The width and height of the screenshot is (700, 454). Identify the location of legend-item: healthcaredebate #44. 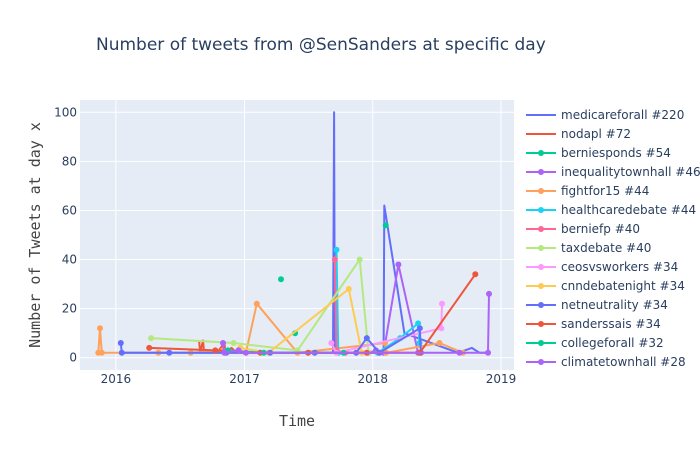
(611, 210).